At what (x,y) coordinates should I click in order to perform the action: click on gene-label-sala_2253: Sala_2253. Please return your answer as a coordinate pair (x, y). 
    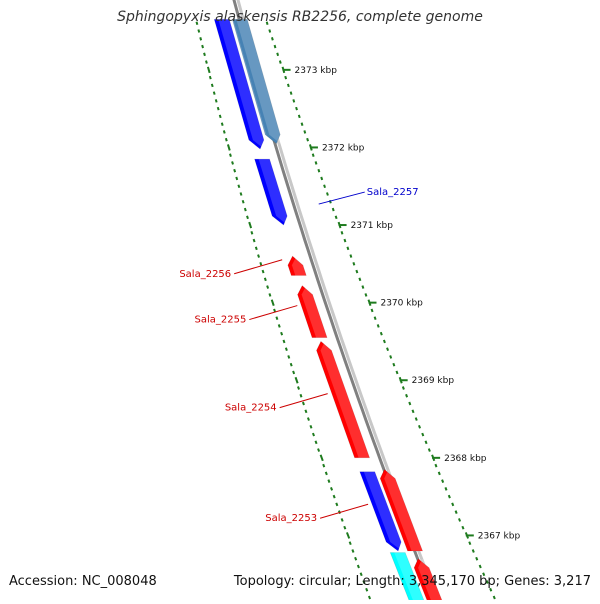
    Looking at the image, I should click on (291, 518).